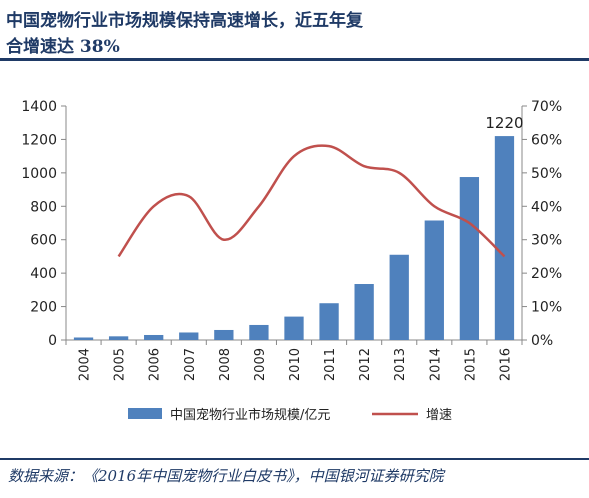  Describe the element at coordinates (120, 364) in the screenshot. I see `x-tick-label: 2005` at that location.